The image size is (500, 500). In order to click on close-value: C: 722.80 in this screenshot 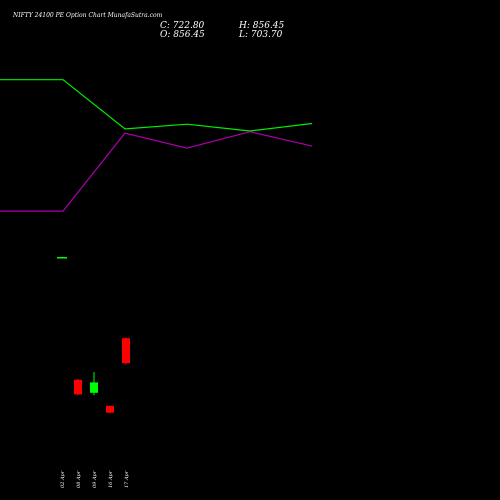, I will do `click(182, 26)`.